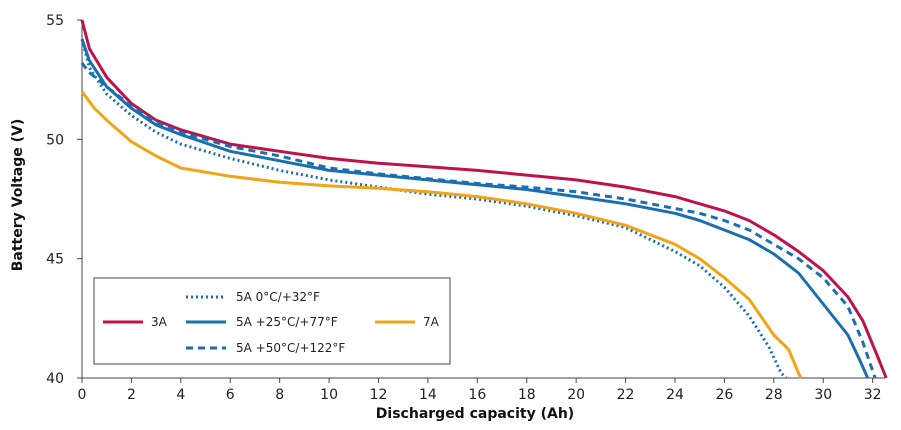 The image size is (901, 430). Describe the element at coordinates (329, 395) in the screenshot. I see `x-tick-label: 10` at that location.